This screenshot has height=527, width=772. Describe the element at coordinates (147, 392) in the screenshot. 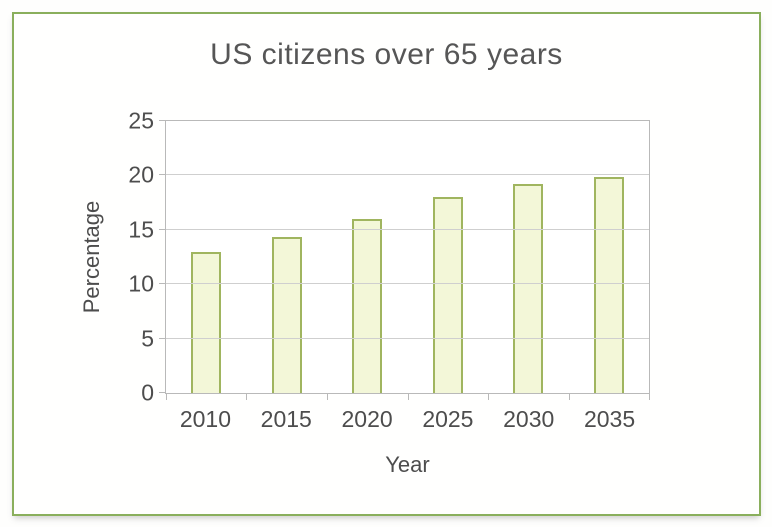

I see `y-tick-label-0: 0` at that location.